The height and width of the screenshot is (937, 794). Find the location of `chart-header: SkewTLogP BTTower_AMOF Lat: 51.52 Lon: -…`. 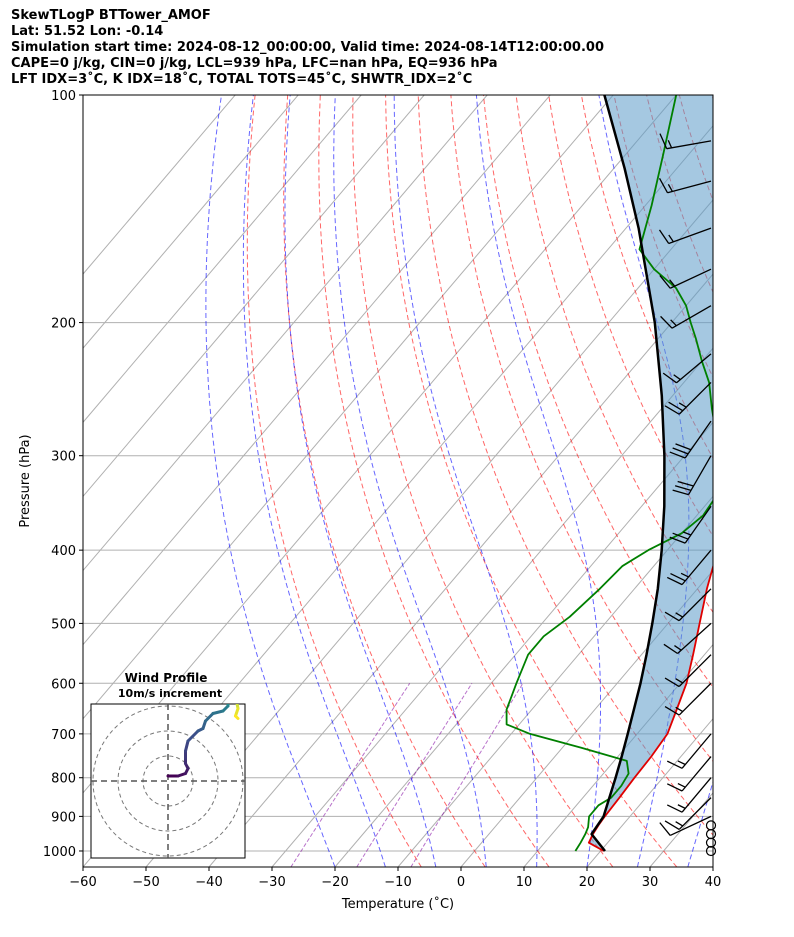

chart-header: SkewTLogP BTTower_AMOF Lat: 51.52 Lon: -… is located at coordinates (307, 48).